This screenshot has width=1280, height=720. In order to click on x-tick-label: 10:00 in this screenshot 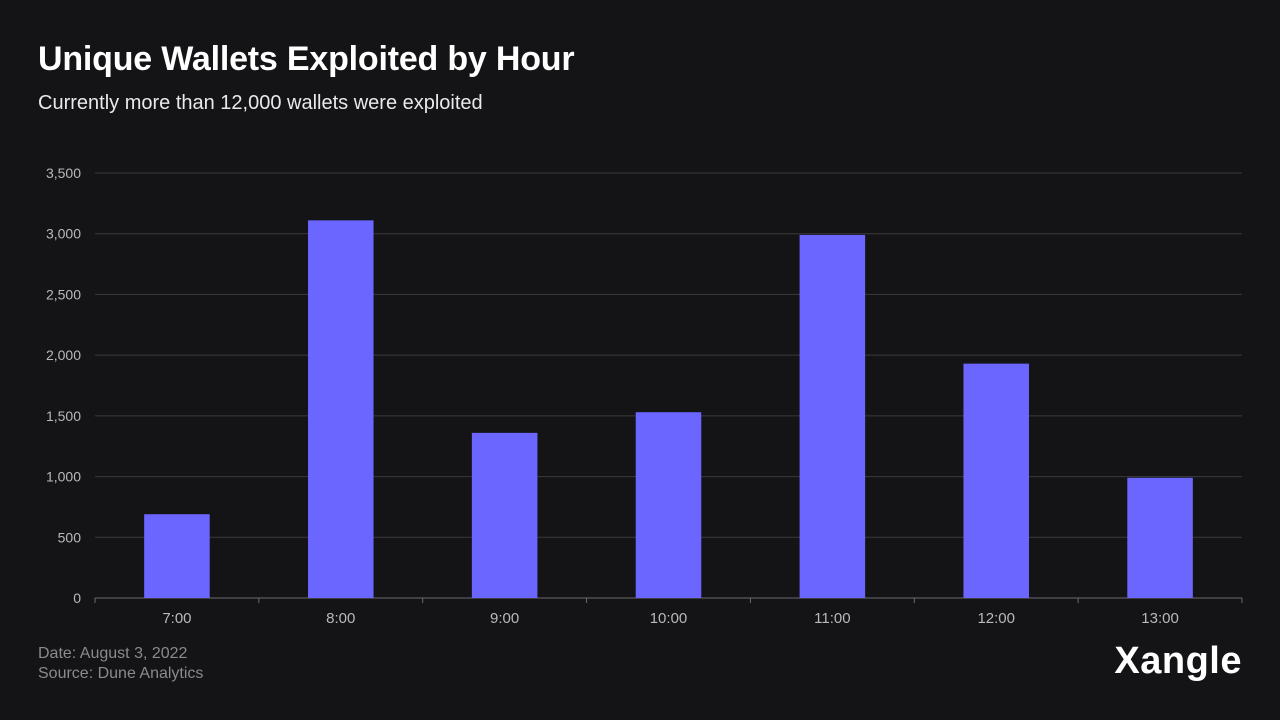, I will do `click(669, 618)`.